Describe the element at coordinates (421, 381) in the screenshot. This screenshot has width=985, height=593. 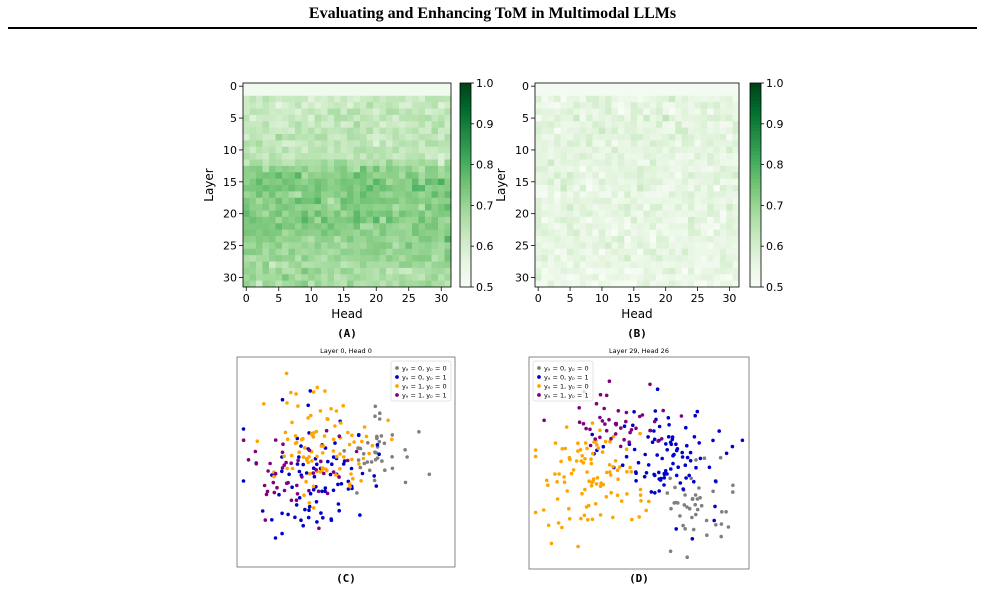
I see `legend-box` at that location.